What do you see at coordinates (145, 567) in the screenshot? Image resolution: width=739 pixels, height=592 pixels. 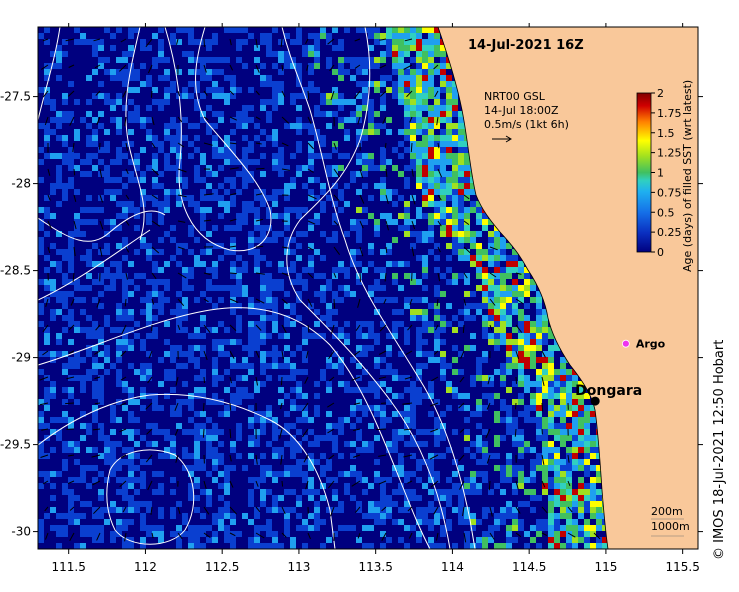 I see `x-tick-label: 112` at bounding box center [145, 567].